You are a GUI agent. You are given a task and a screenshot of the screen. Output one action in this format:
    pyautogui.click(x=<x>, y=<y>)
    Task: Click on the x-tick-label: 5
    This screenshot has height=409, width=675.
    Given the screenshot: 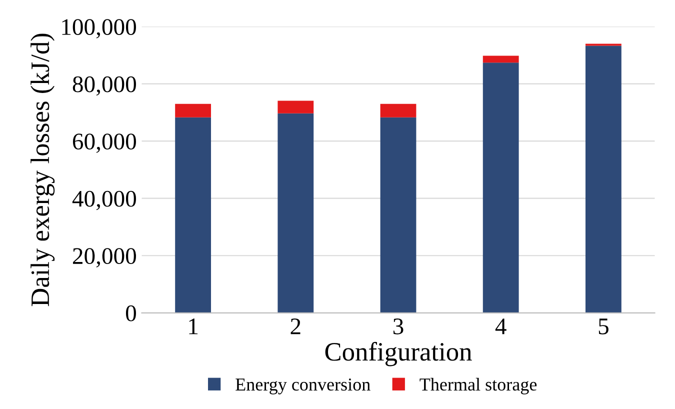 What is the action you would take?
    pyautogui.click(x=603, y=326)
    